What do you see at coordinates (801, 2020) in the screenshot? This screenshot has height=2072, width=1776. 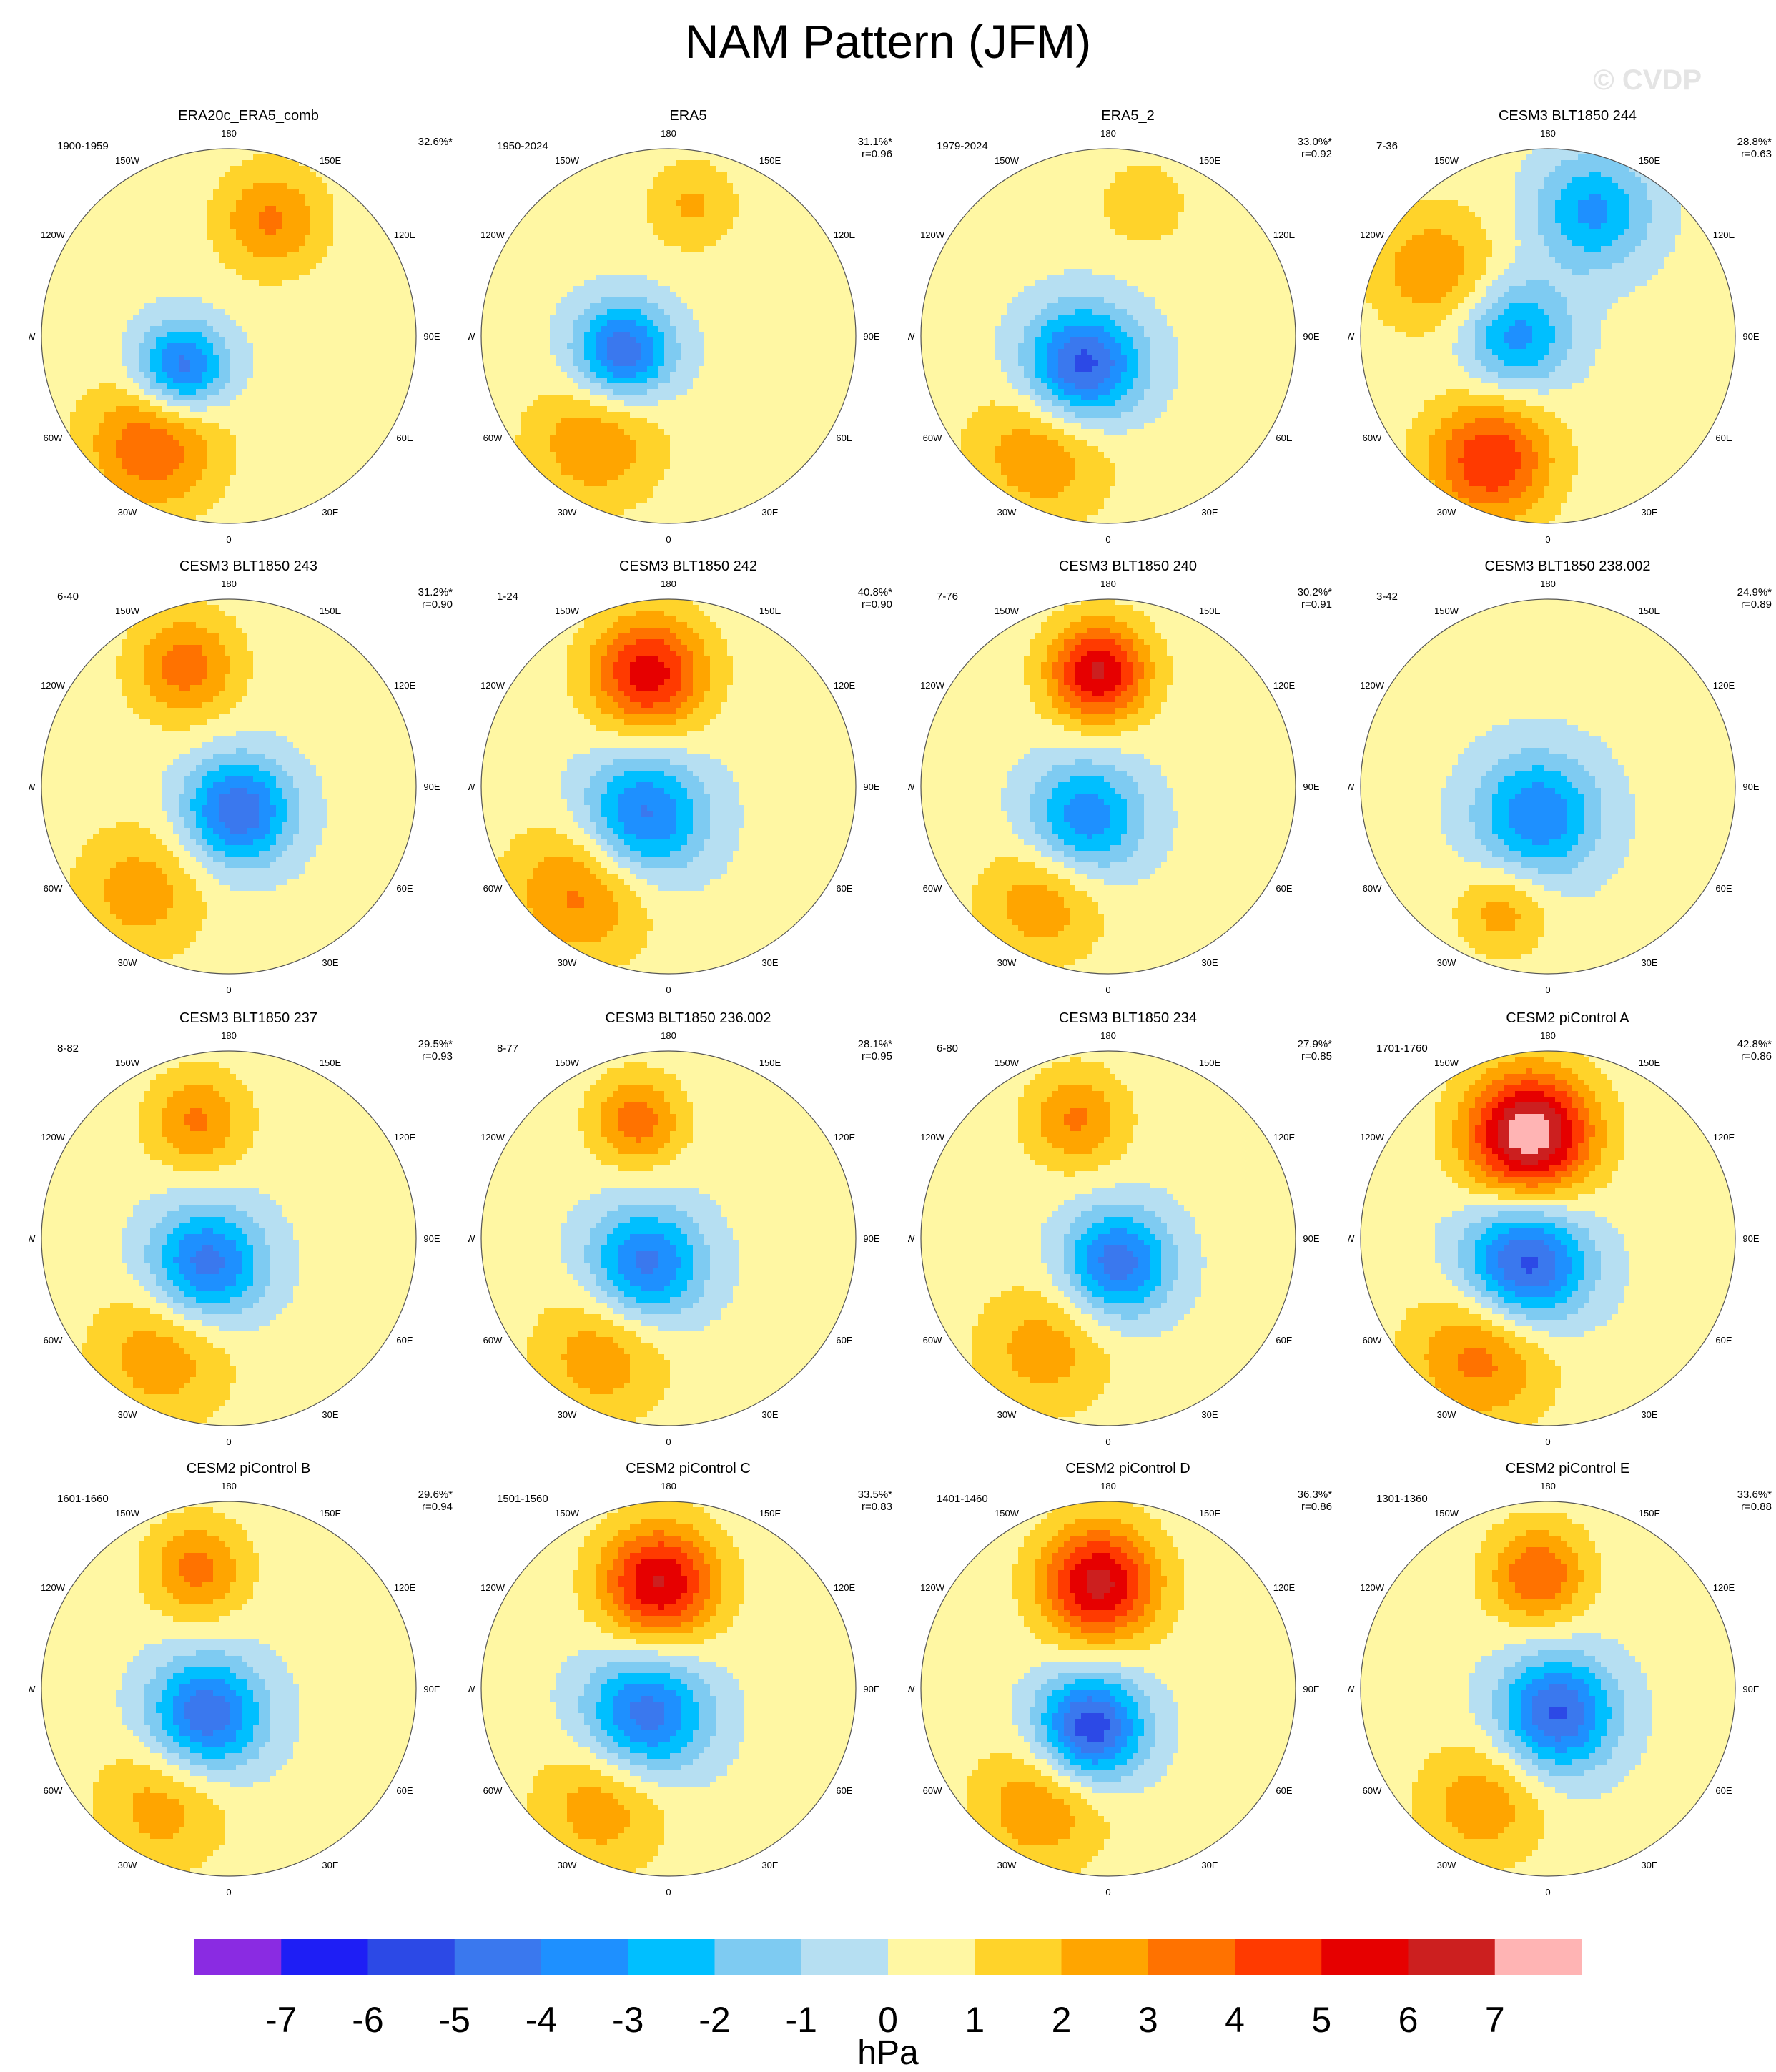 I see `colorbar-tick-label: -1` at bounding box center [801, 2020].